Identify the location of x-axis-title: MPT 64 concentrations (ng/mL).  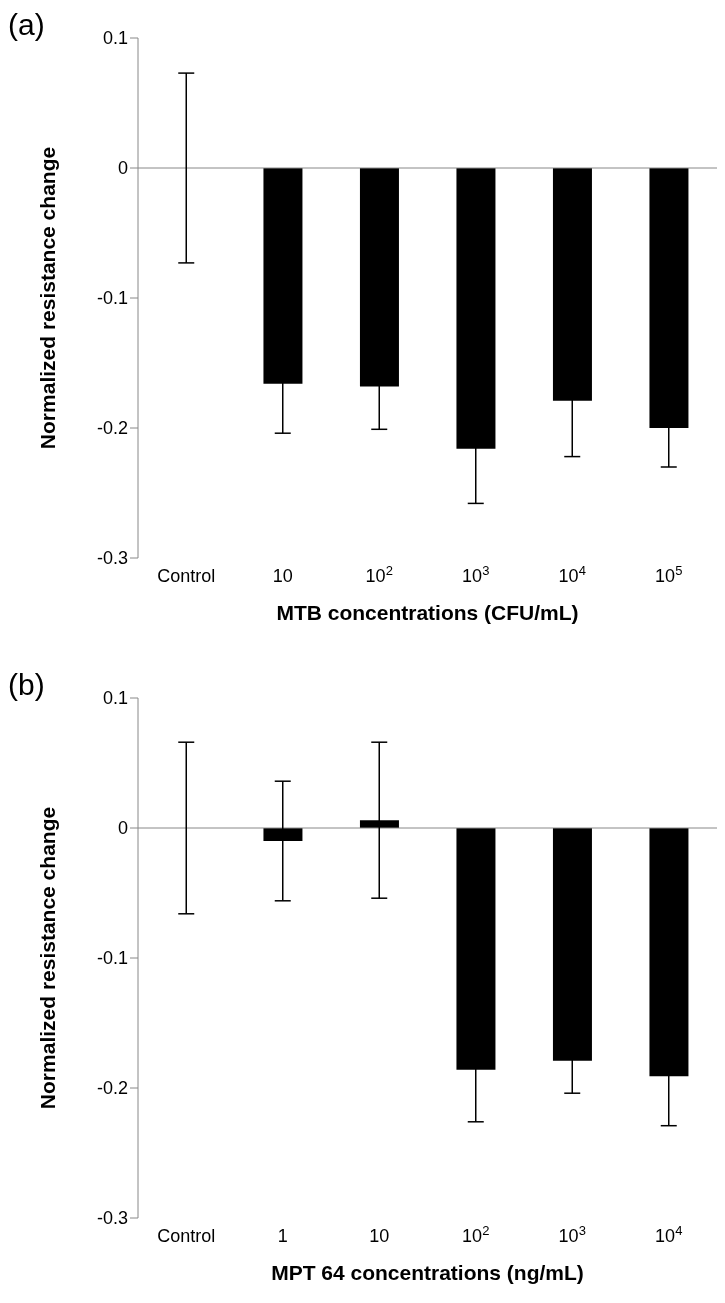
(427, 1272).